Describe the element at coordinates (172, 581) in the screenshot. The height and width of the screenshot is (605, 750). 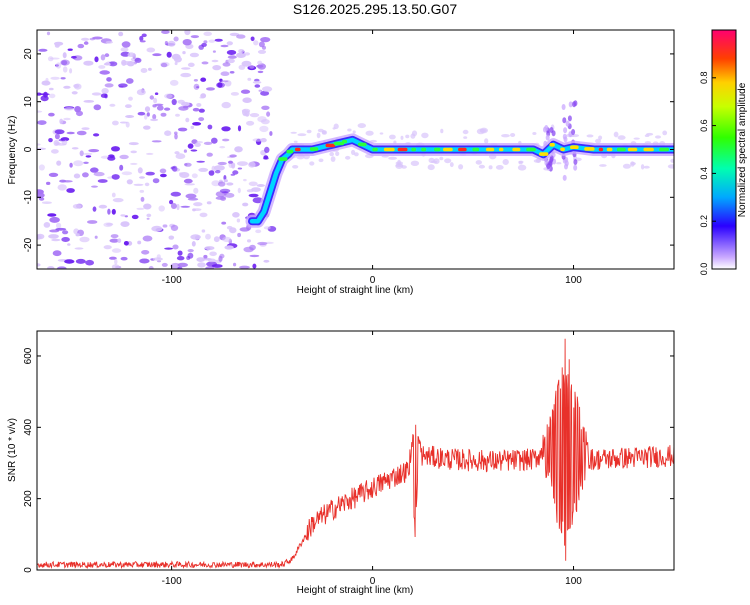
I see `x-tick-label: -100` at that location.